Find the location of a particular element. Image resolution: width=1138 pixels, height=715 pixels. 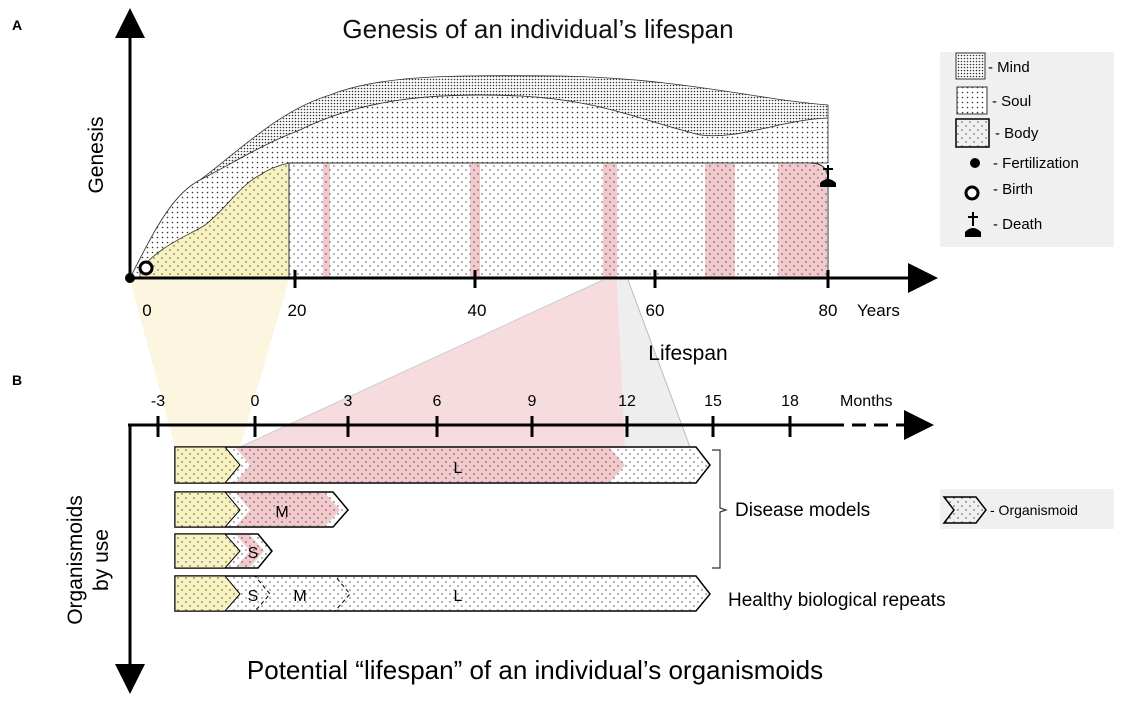

x-tick-label: 20 is located at coordinates (297, 310).